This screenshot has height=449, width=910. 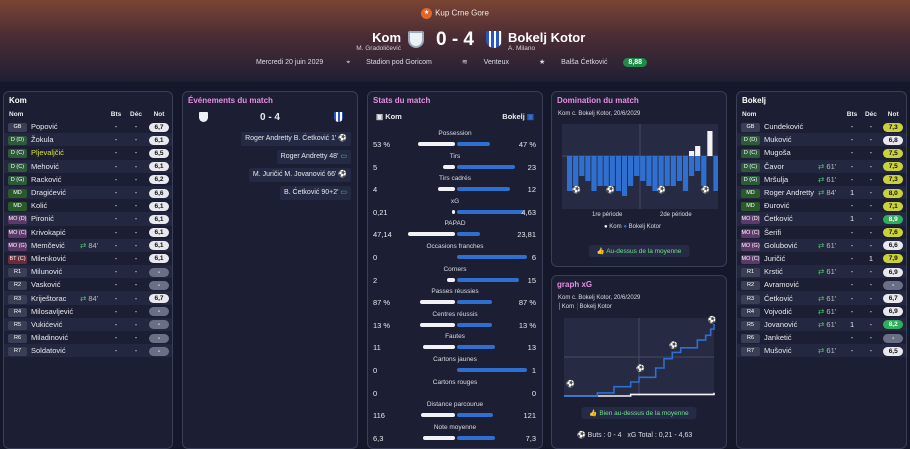 What do you see at coordinates (299, 175) in the screenshot?
I see `event-row: M. Juričić M. Jovanović 66' ⚽` at bounding box center [299, 175].